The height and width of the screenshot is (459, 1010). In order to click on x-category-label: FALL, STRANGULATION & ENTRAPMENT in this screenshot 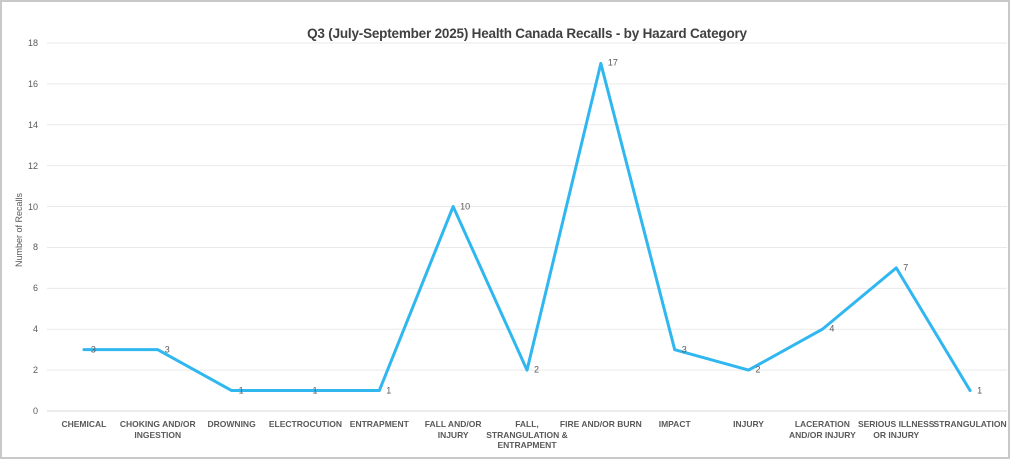, I will do `click(527, 434)`.